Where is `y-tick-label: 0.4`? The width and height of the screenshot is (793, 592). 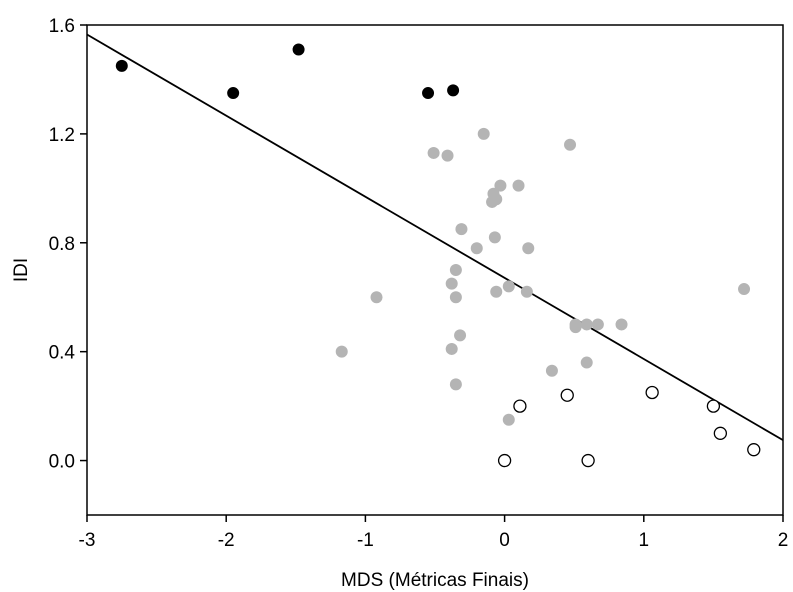 y-tick-label: 0.4 is located at coordinates (62, 353).